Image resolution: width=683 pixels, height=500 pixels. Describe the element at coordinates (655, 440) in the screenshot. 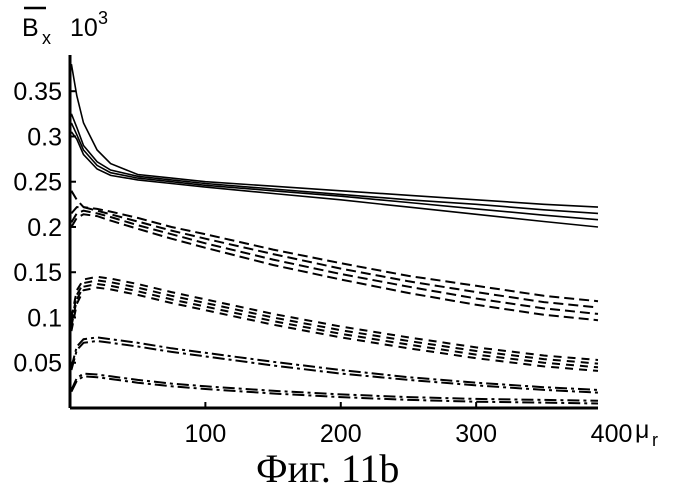

I see `x-axis-subscript: r` at that location.